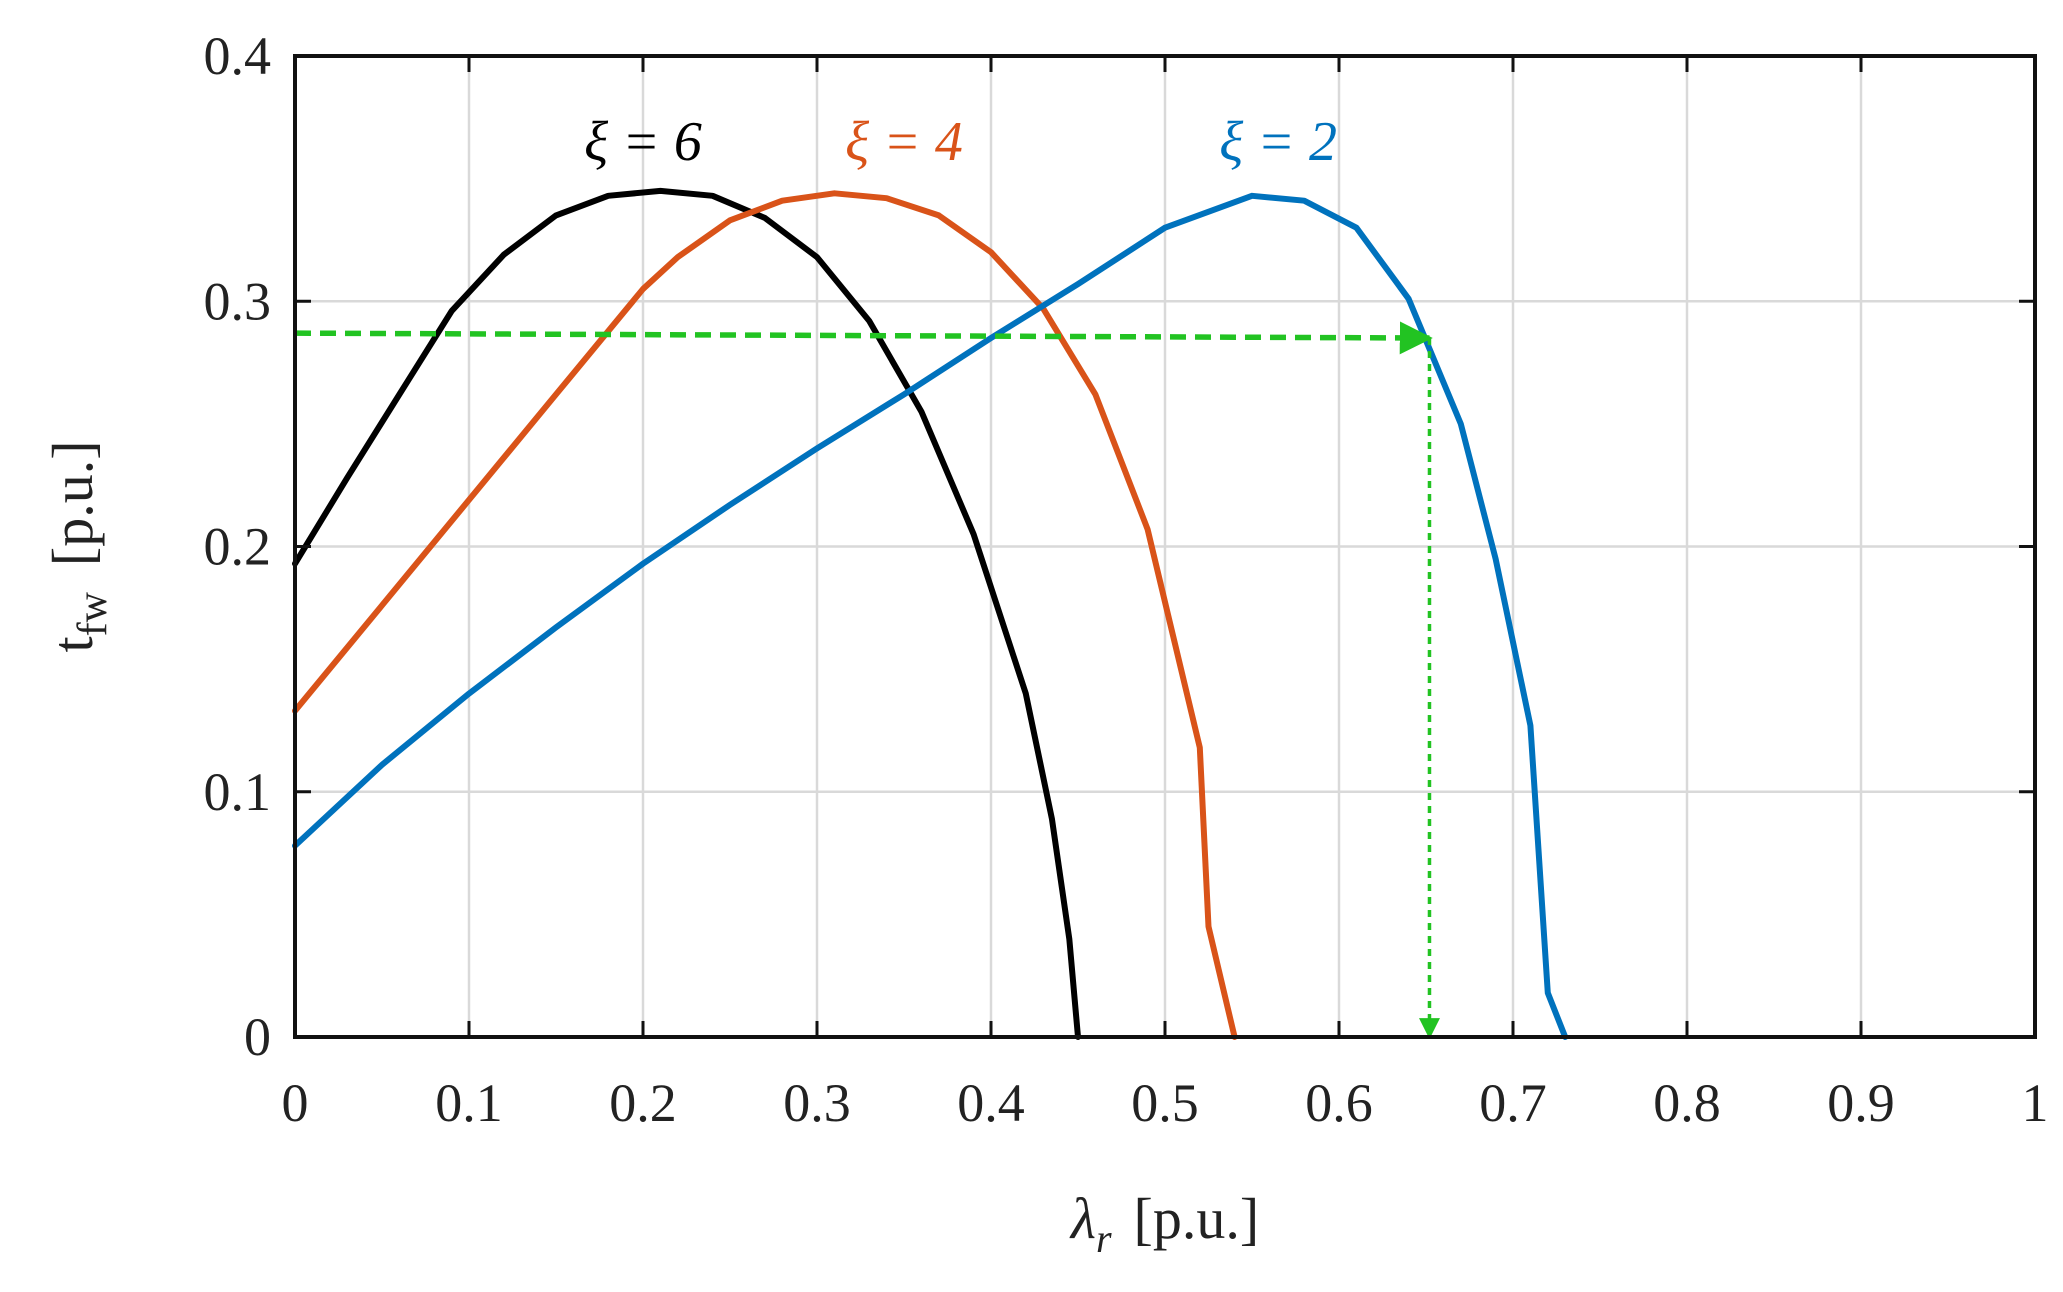 This screenshot has height=1292, width=2063. What do you see at coordinates (469, 1103) in the screenshot?
I see `x-tick-label: 0.1` at bounding box center [469, 1103].